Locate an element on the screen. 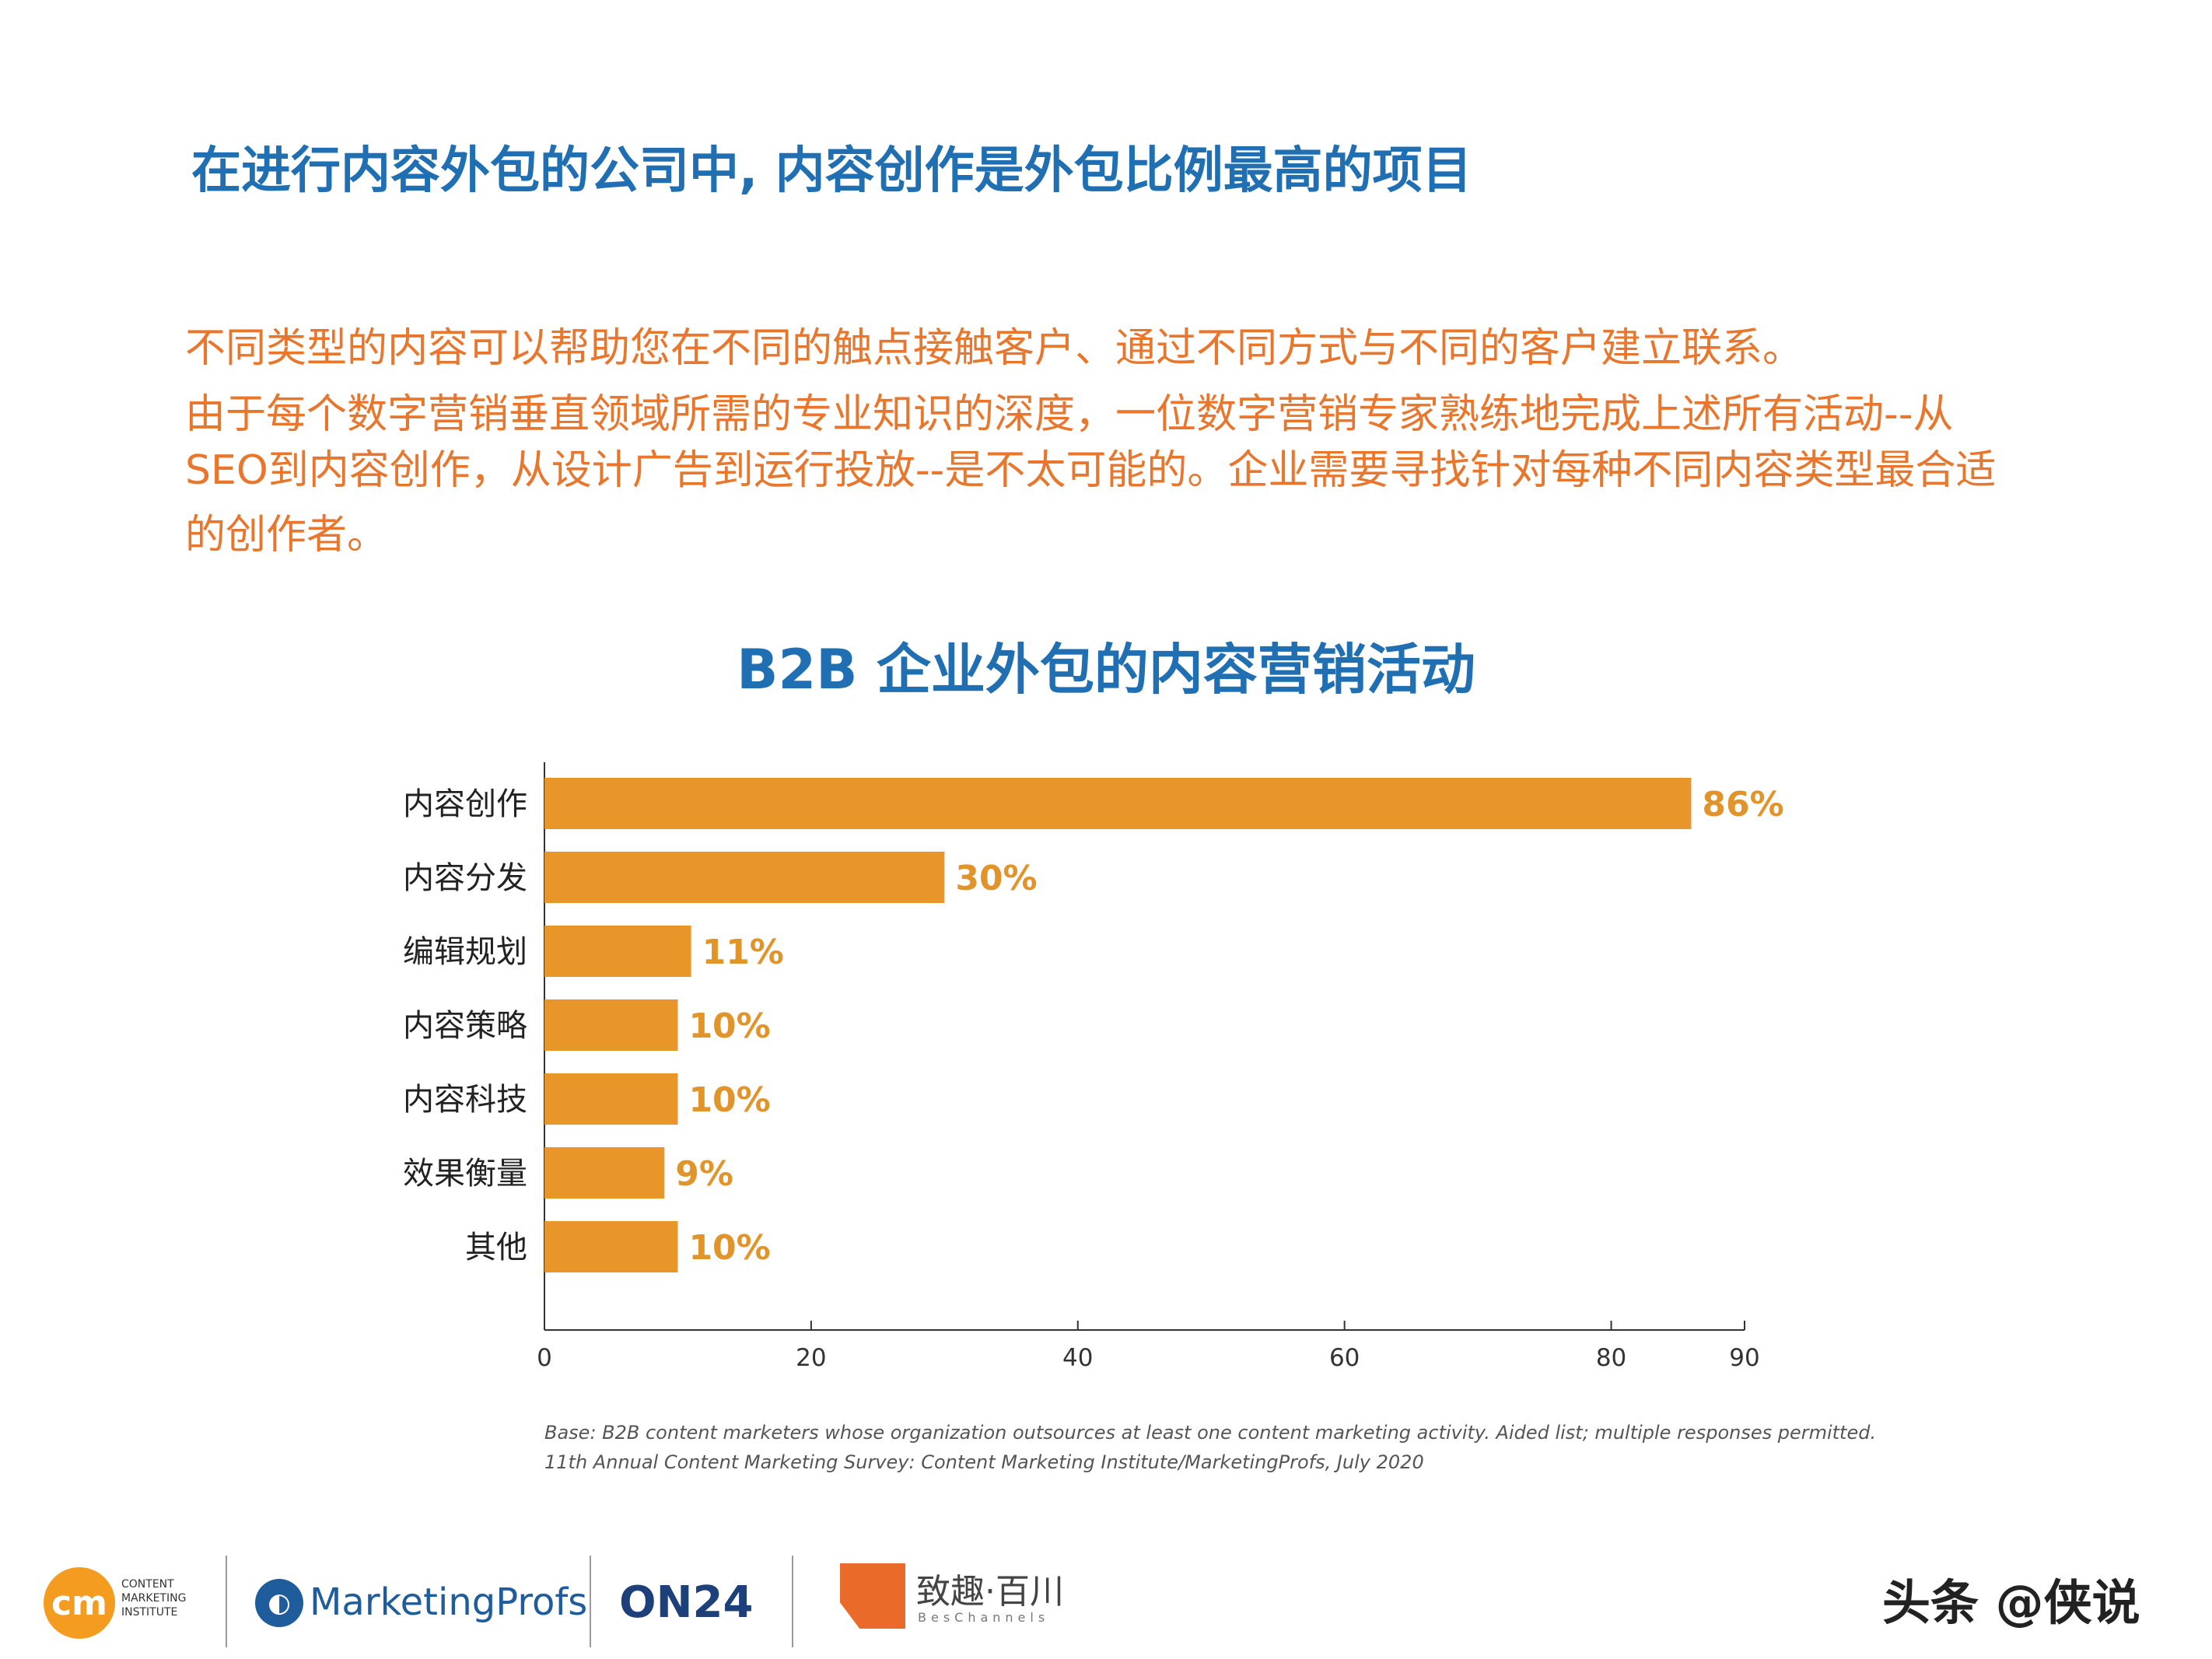 This screenshot has width=2212, height=1659. marketingprofs-icon: ◐ is located at coordinates (279, 1603).